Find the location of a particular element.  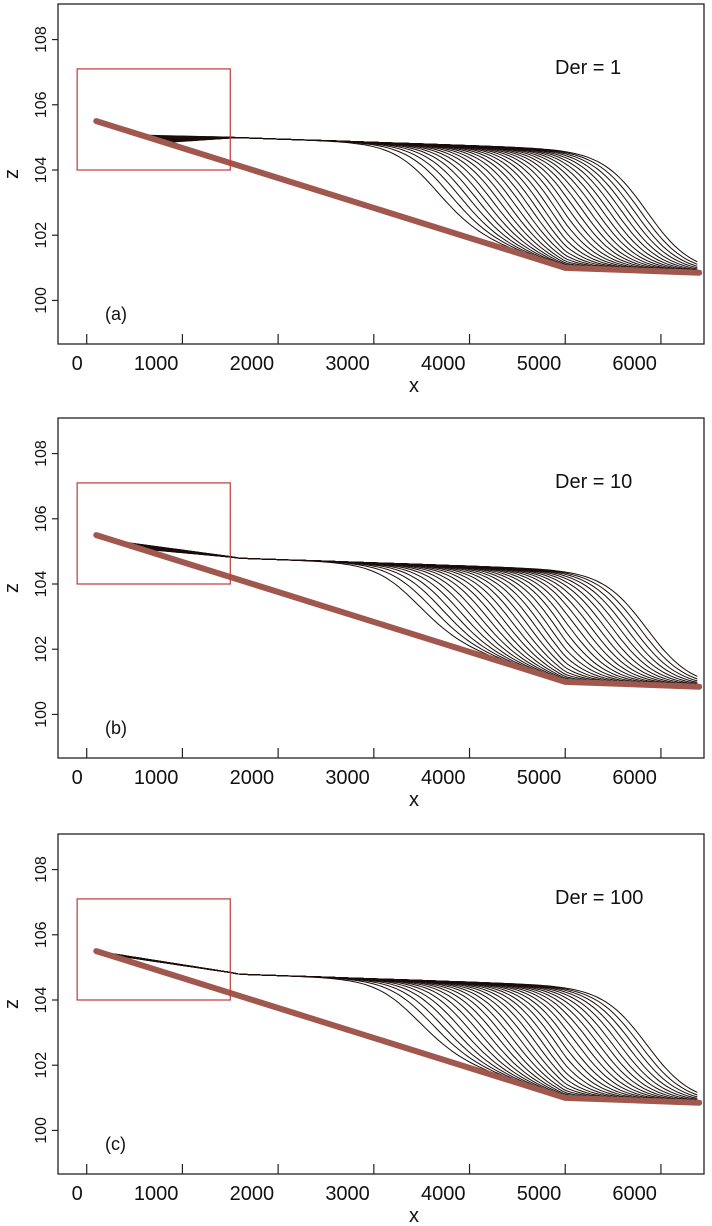

panel-label: (b) is located at coordinates (116, 728).